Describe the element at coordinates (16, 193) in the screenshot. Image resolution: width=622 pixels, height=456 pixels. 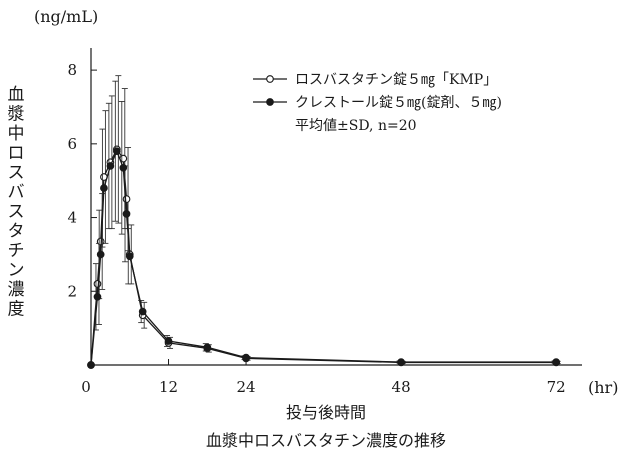
I see `y-axis-label-char: バ` at that location.